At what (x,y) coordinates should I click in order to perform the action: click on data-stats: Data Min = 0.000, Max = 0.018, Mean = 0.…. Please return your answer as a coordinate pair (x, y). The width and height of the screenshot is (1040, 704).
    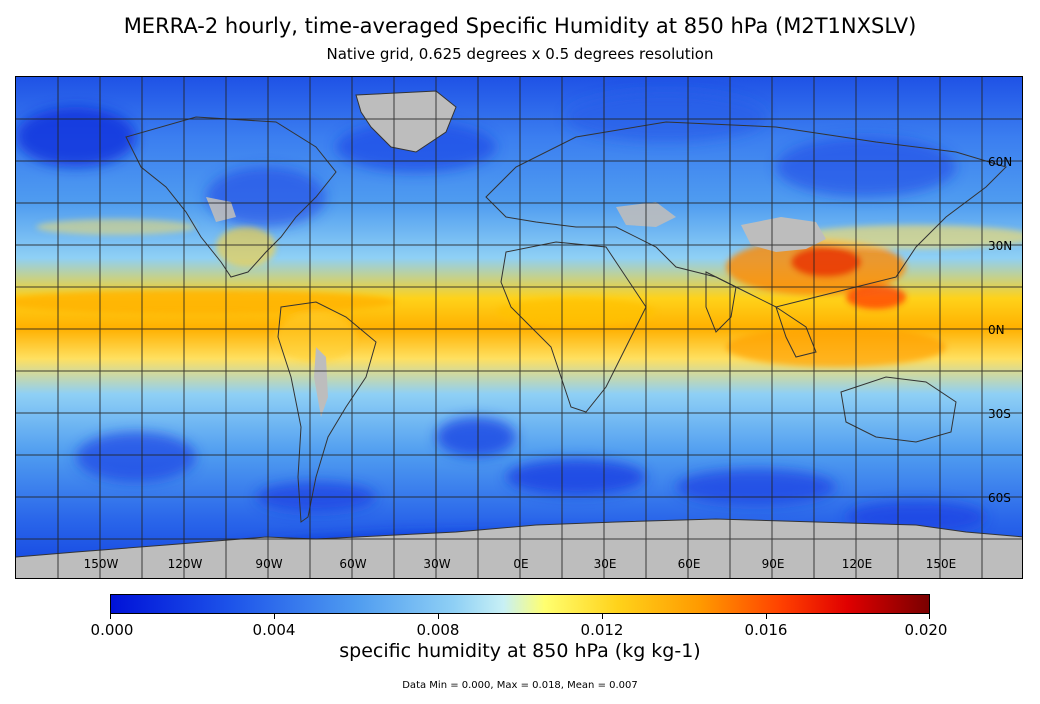
    Looking at the image, I should click on (520, 685).